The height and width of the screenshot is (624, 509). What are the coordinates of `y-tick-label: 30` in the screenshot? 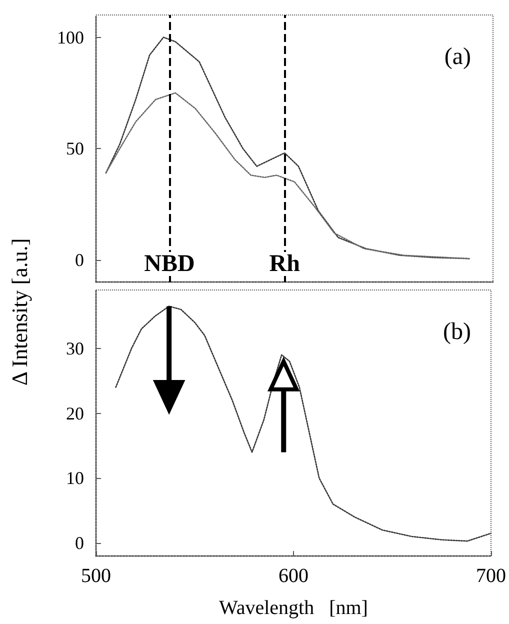 It's located at (75, 348).